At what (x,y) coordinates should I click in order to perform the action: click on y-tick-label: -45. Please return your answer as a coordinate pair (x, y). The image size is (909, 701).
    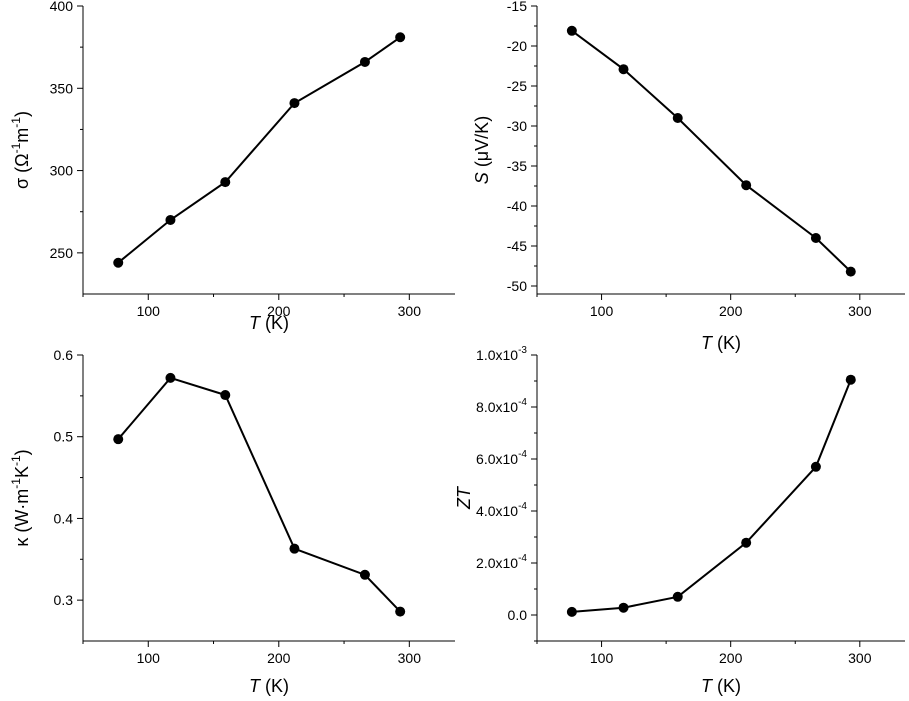
    Looking at the image, I should click on (517, 246).